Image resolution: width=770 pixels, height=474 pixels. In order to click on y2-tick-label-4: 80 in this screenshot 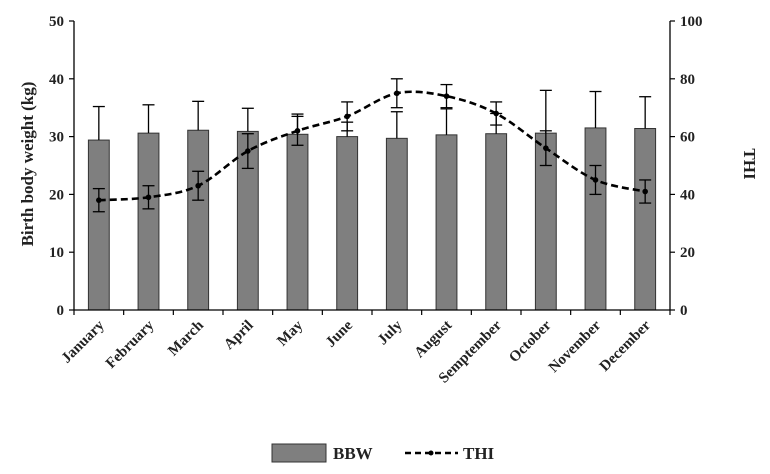, I will do `click(687, 80)`.